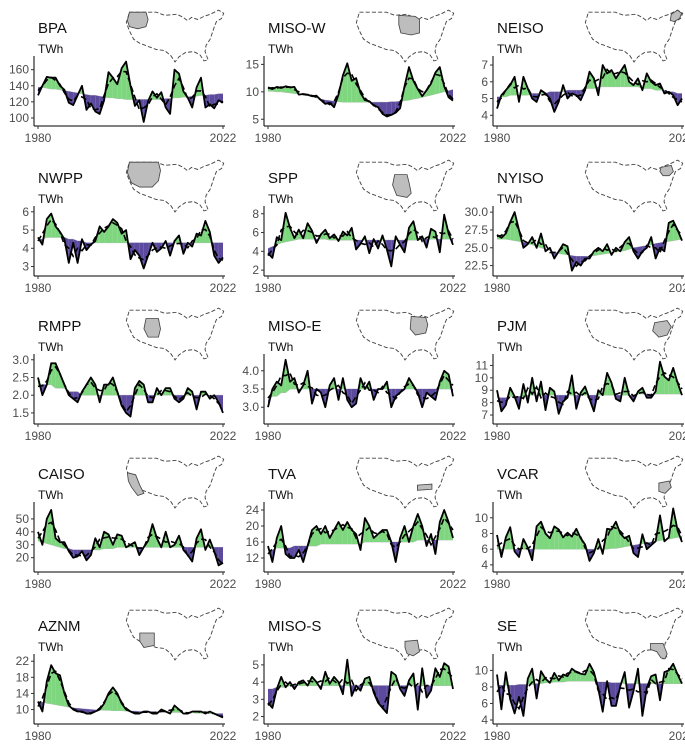 The image size is (685, 749). Describe the element at coordinates (129, 250) in the screenshot. I see `plot-area: 3 4 5 6 1980 2022` at that location.